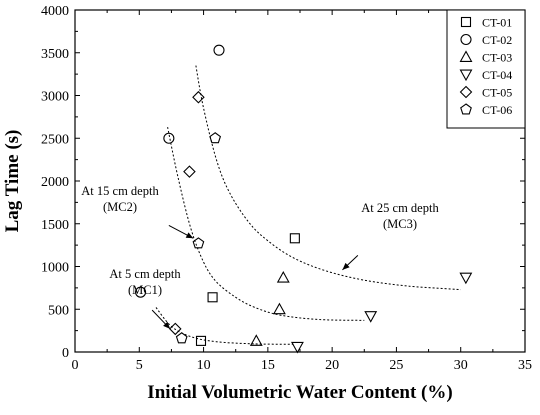  Describe the element at coordinates (497, 23) in the screenshot. I see `legend-label: CT-01` at that location.